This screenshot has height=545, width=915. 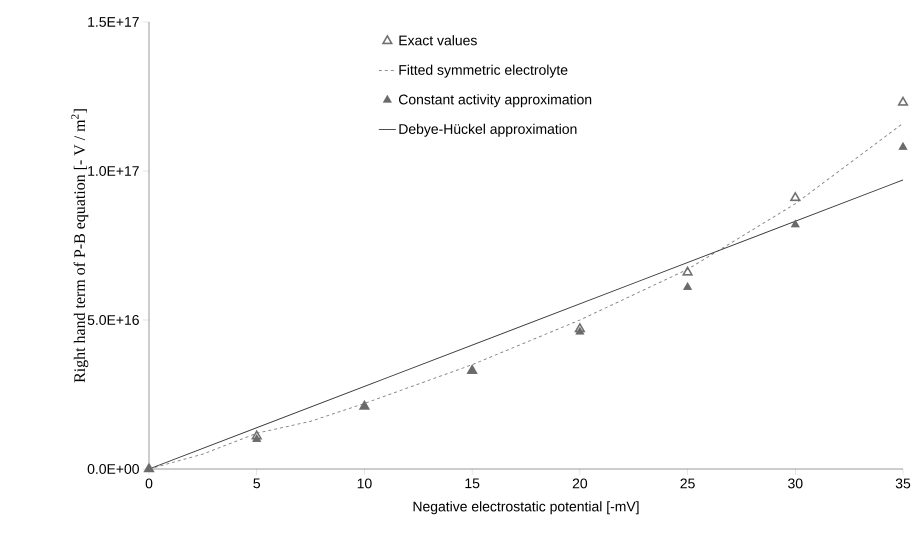 I want to click on x-tick-label: 5, so click(x=256, y=483).